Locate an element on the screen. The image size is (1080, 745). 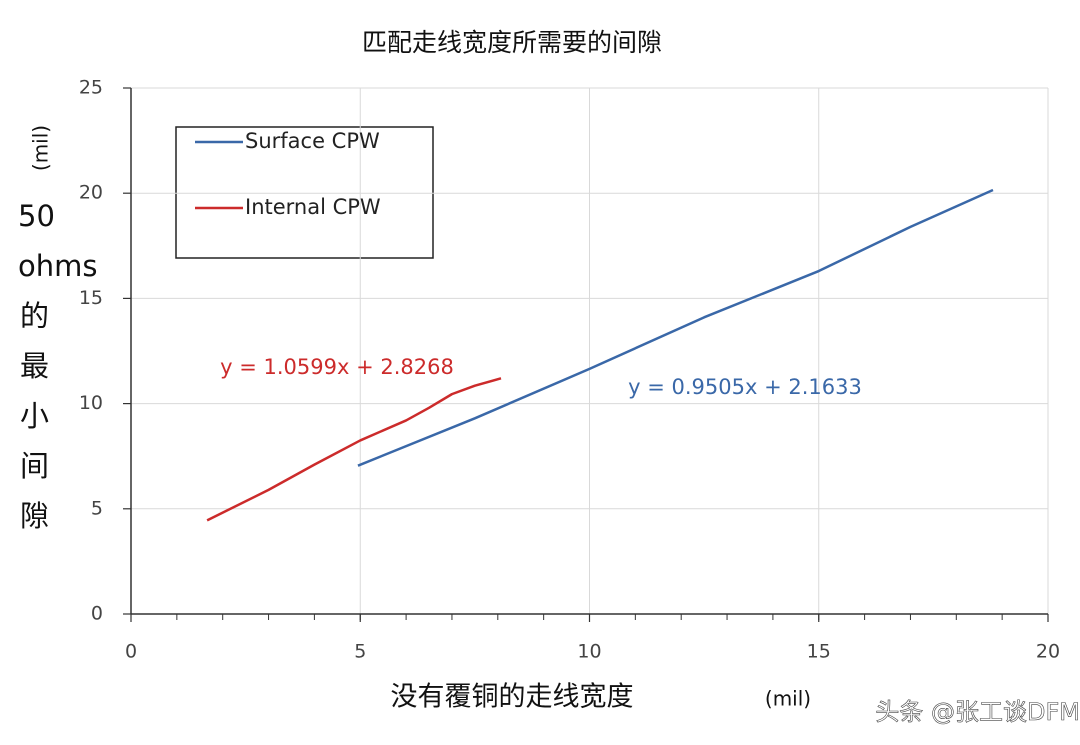
y-axis-label: ohms is located at coordinates (57, 266).